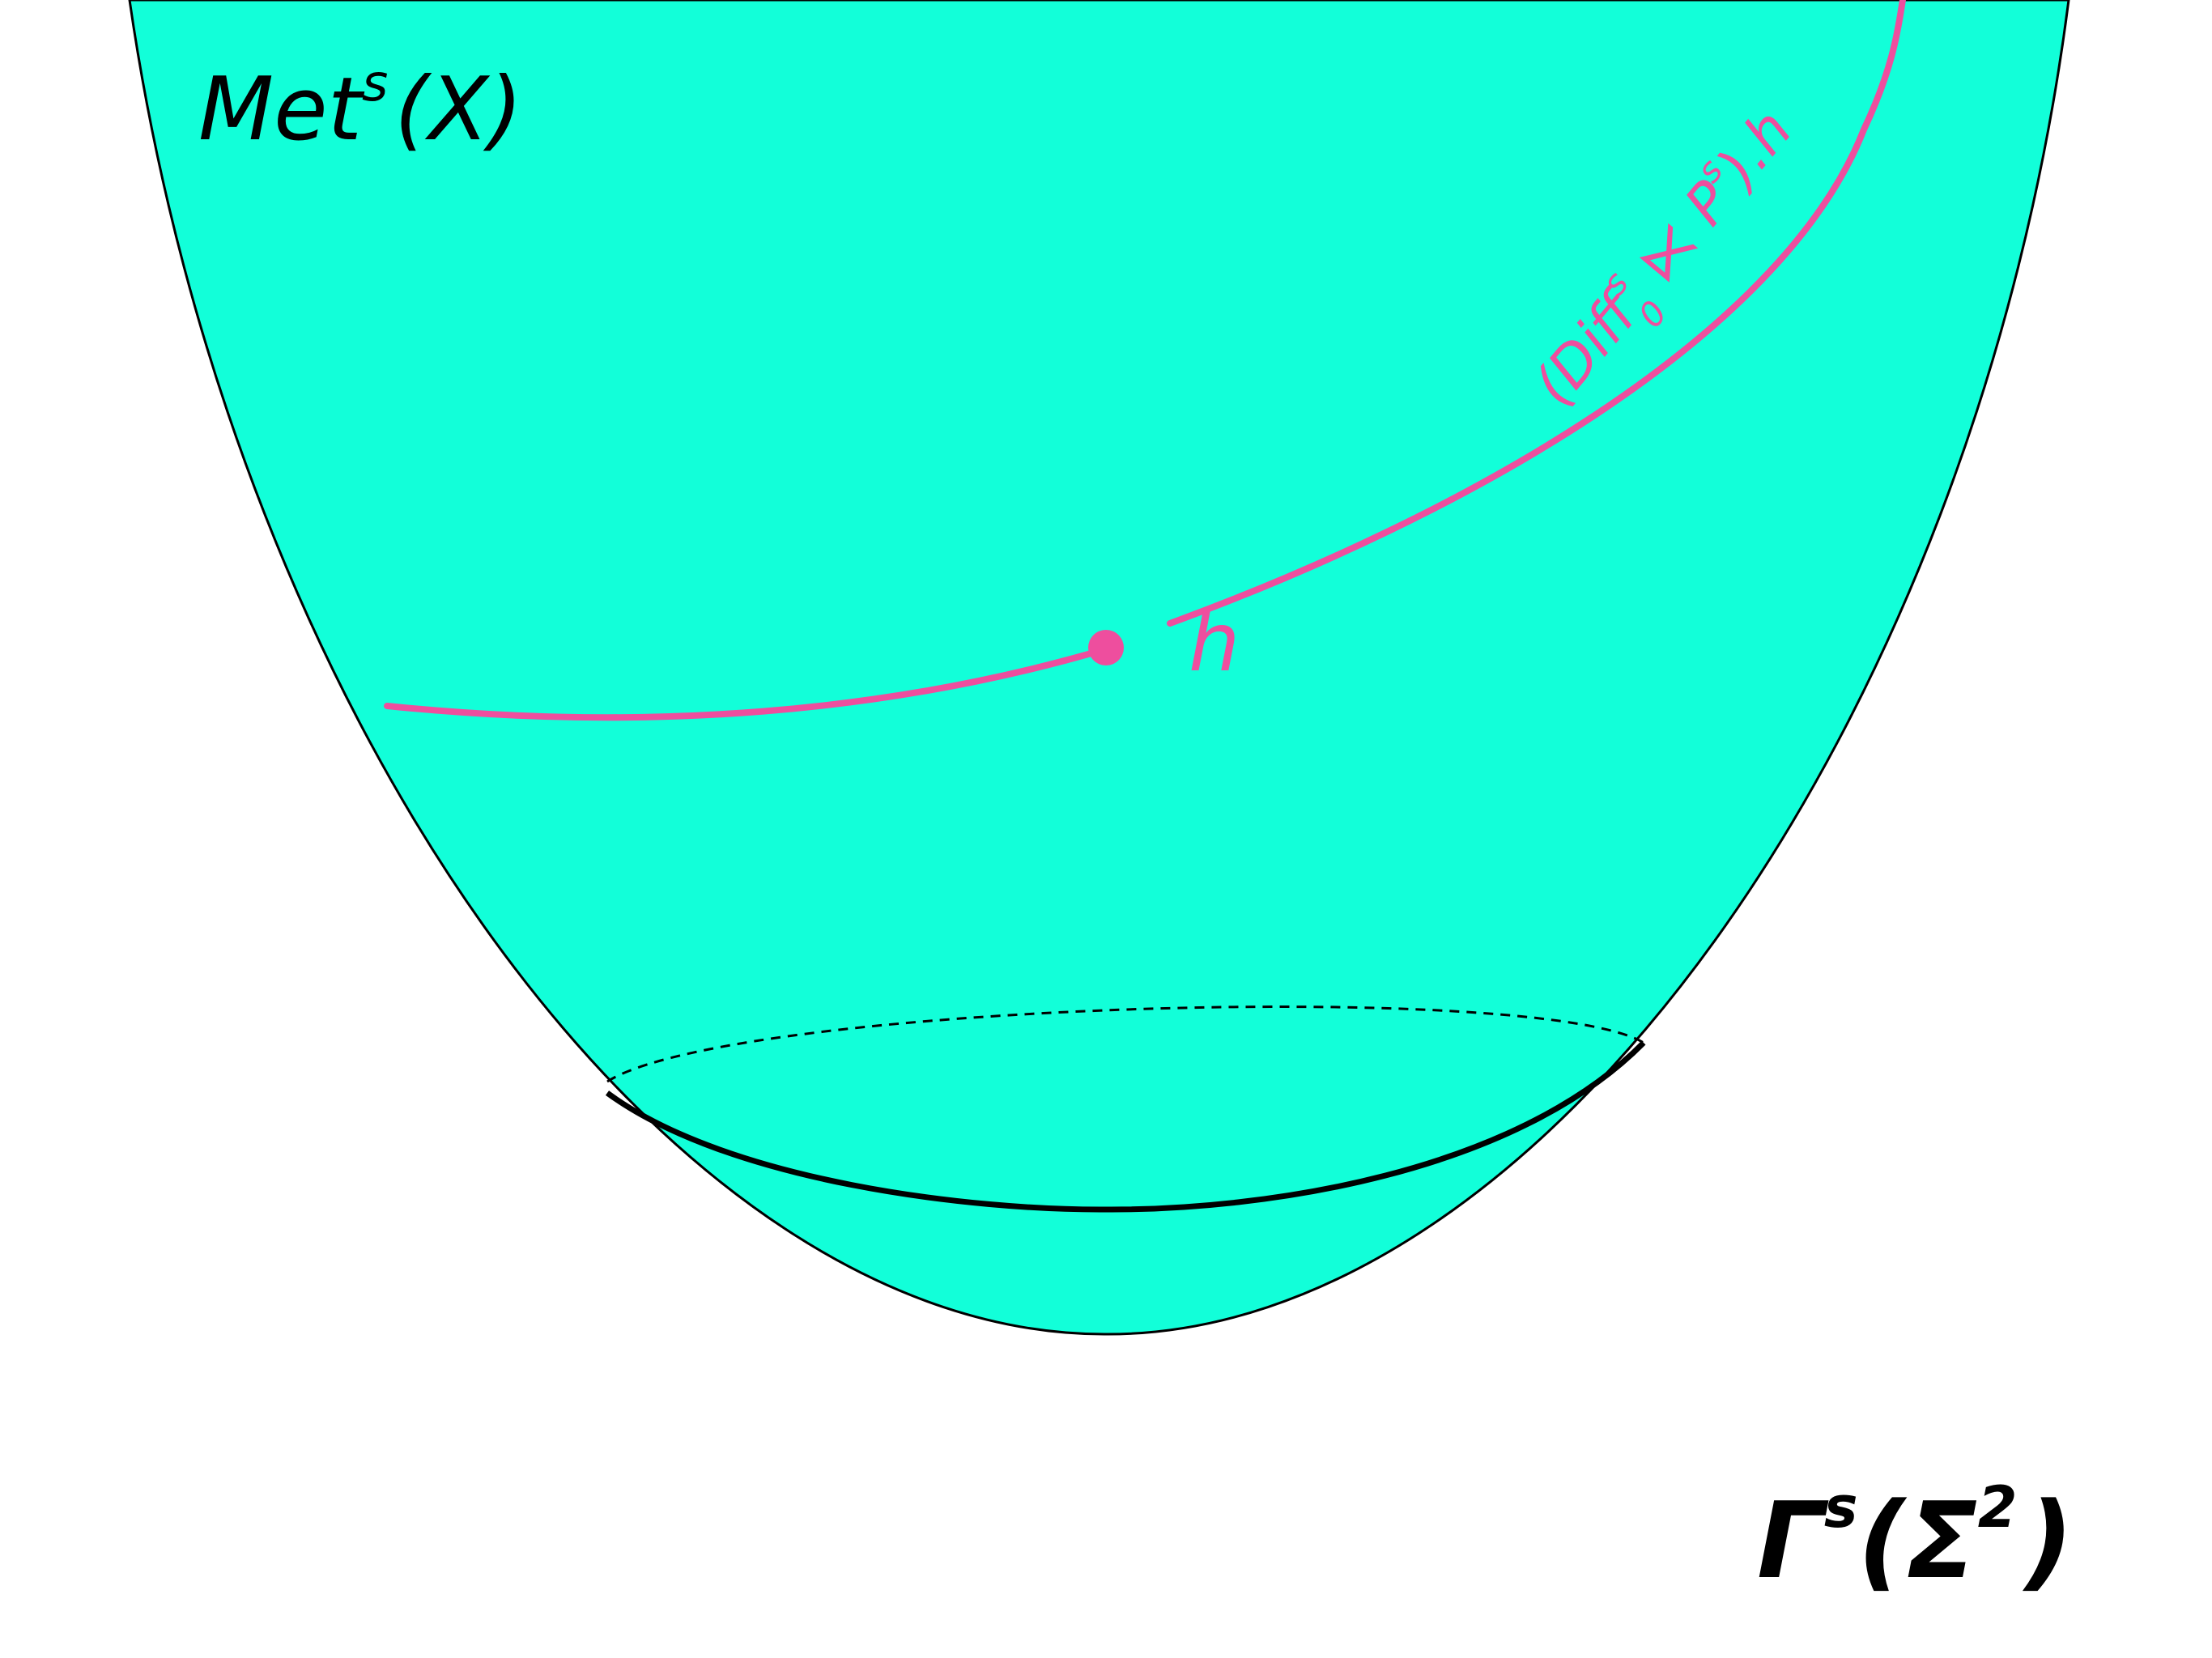 The height and width of the screenshot is (1658, 2212). Describe the element at coordinates (1126, 1126) in the screenshot. I see `ellipse-front-solid` at that location.